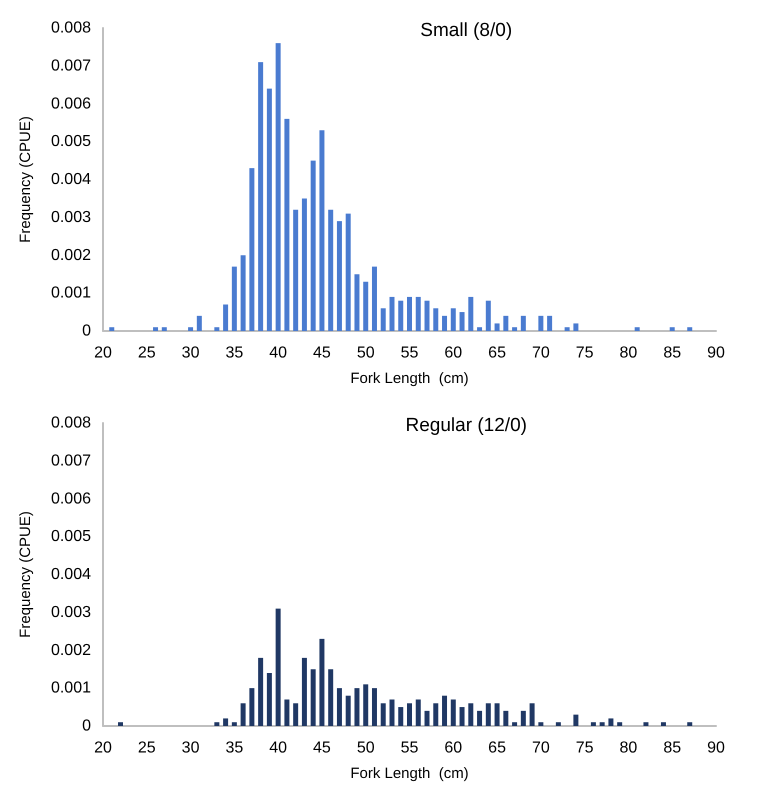 The width and height of the screenshot is (759, 807). Describe the element at coordinates (585, 748) in the screenshot. I see `x-tick-label: 75` at that location.